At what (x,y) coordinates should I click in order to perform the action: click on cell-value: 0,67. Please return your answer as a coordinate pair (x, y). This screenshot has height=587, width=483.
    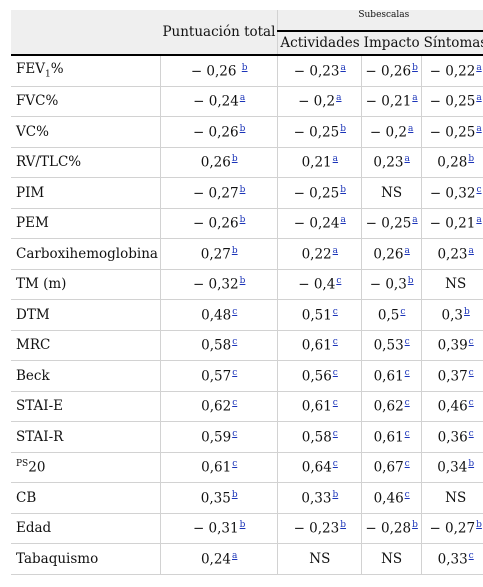
    Looking at the image, I should click on (388, 467).